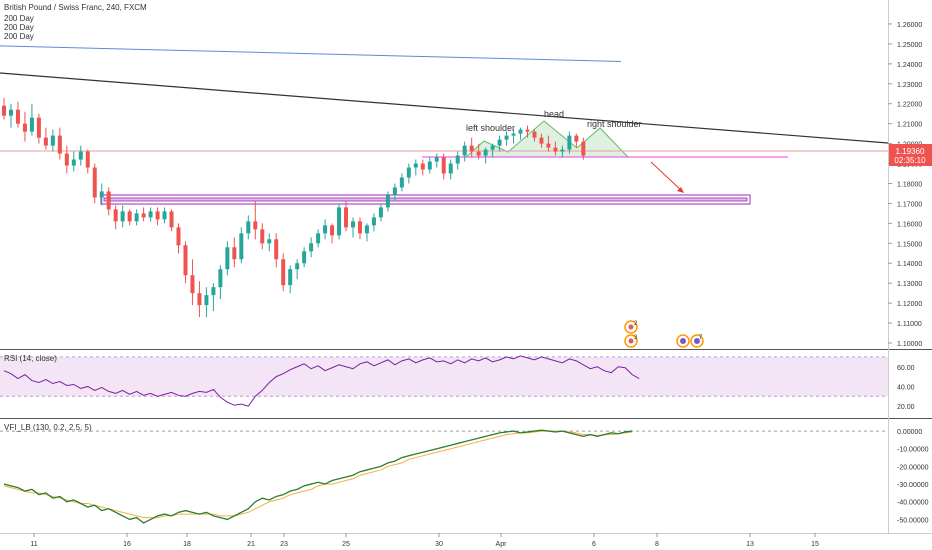 Image resolution: width=932 pixels, height=550 pixels. Describe the element at coordinates (631, 341) in the screenshot. I see `event-marker-3: 3` at that location.